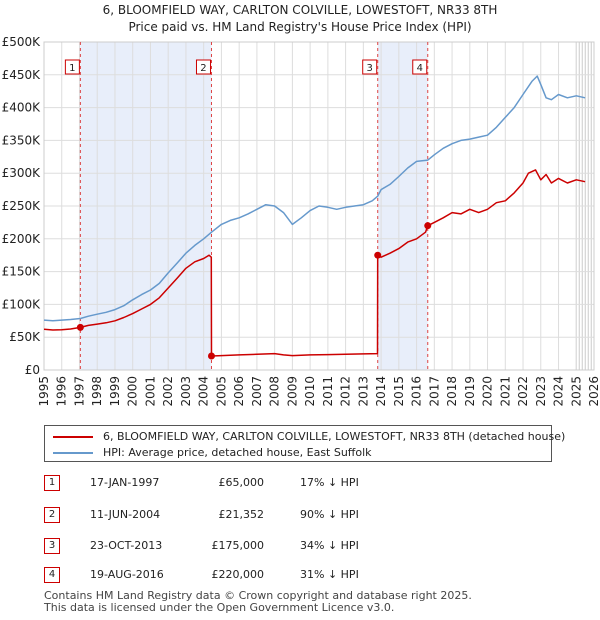 The image size is (600, 620). Describe the element at coordinates (329, 514) in the screenshot. I see `sale-hpi-diff: 90% ↓ HPI` at that location.